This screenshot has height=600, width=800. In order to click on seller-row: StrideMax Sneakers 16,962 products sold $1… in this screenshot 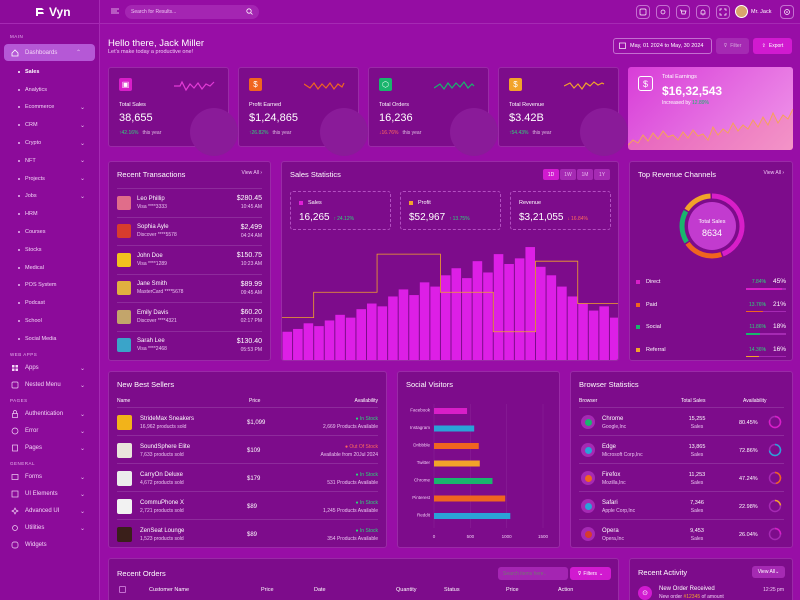, I will do `click(247, 421)`.